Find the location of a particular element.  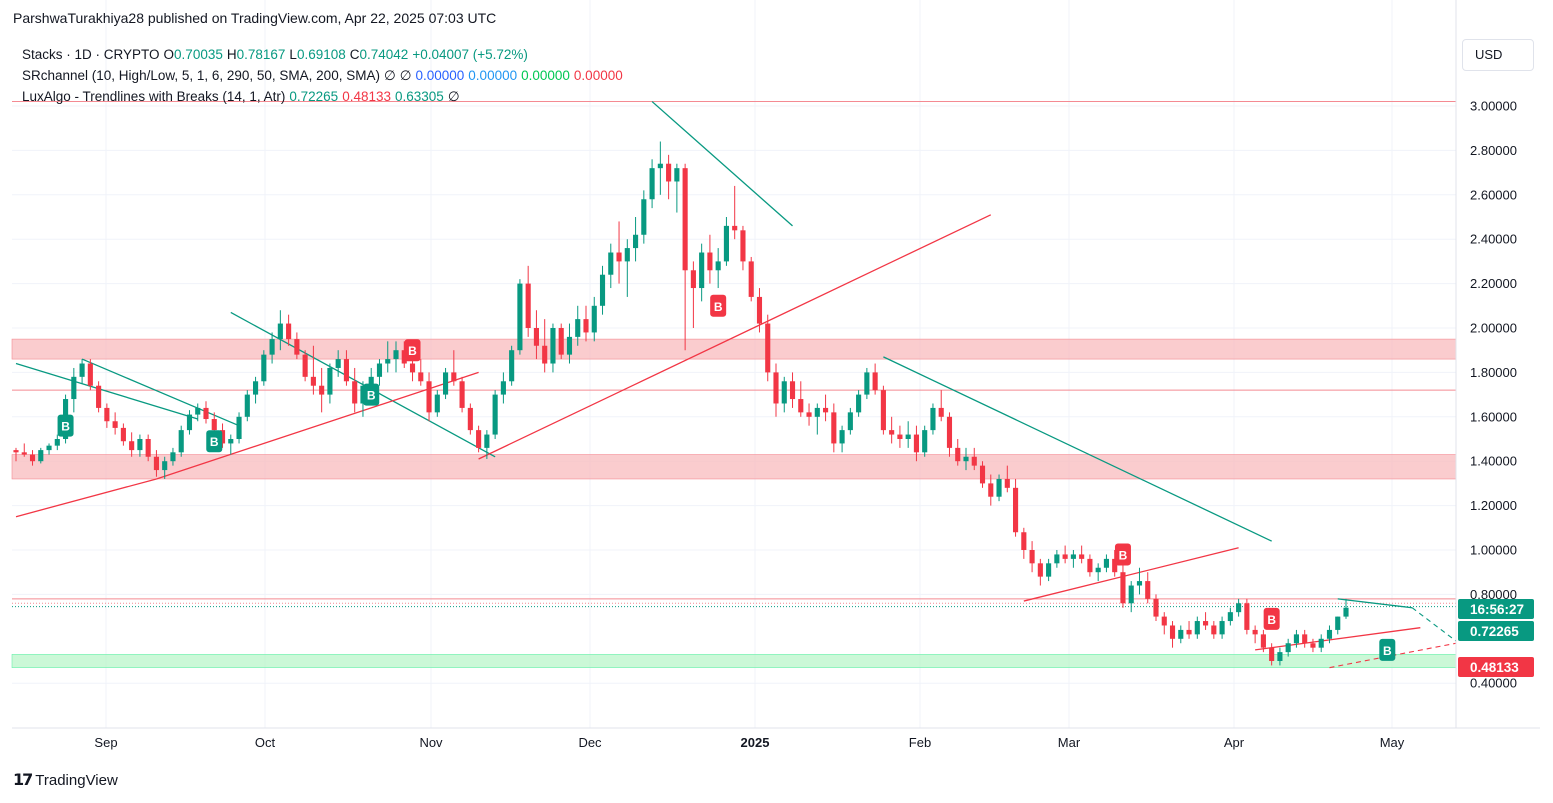

break-label-text: B is located at coordinates (1123, 555).